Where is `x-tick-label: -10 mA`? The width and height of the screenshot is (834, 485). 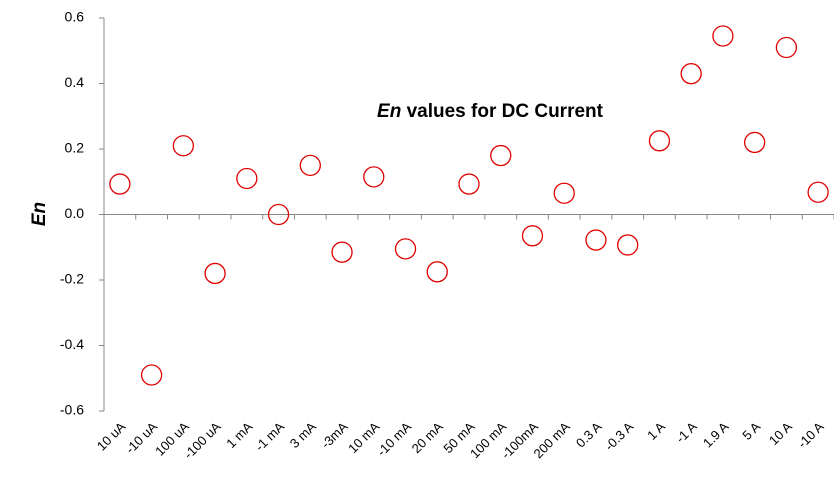
x-tick-label: -10 mA is located at coordinates (394, 439).